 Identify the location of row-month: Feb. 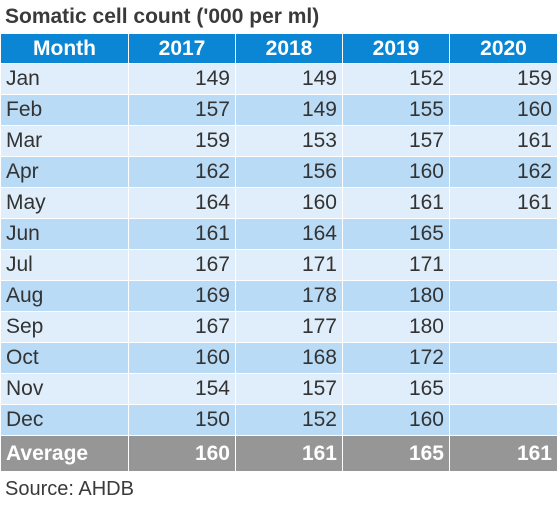
(64, 110).